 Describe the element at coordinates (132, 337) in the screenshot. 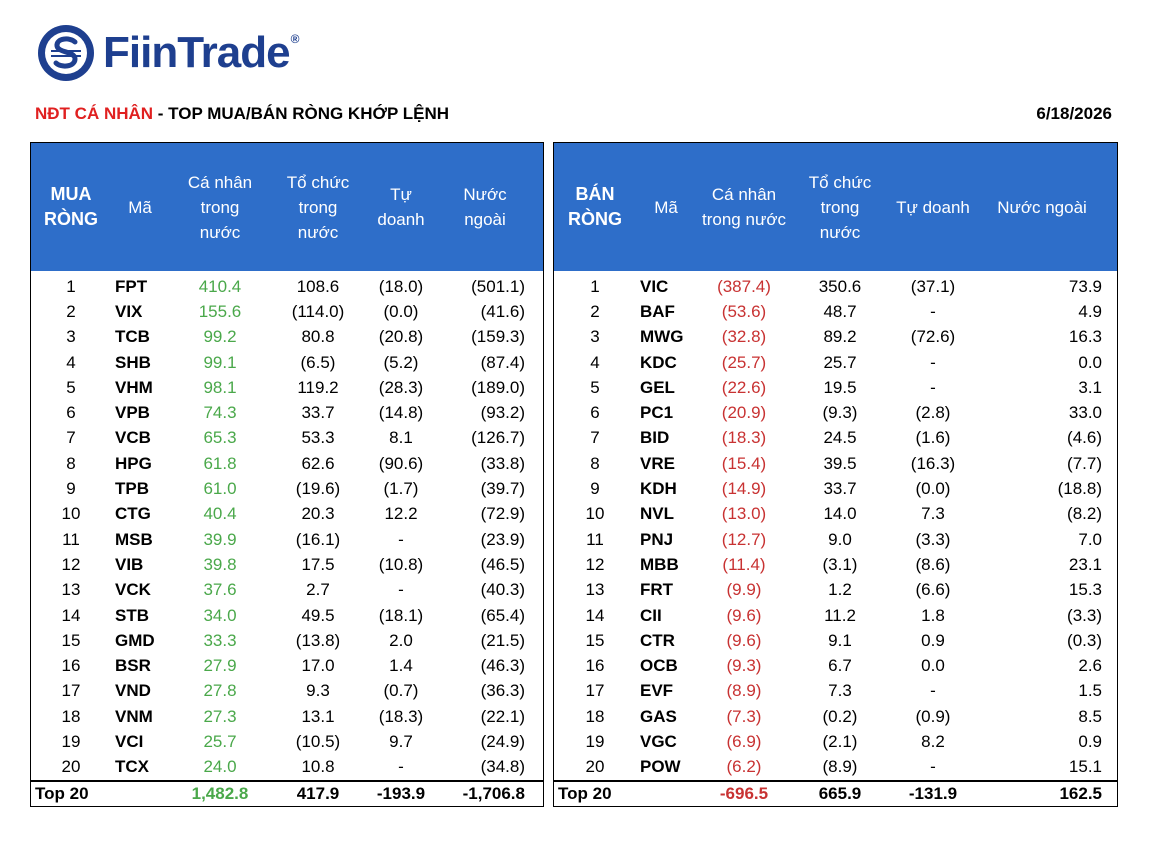

I see `cell-ticker: TCB` at that location.